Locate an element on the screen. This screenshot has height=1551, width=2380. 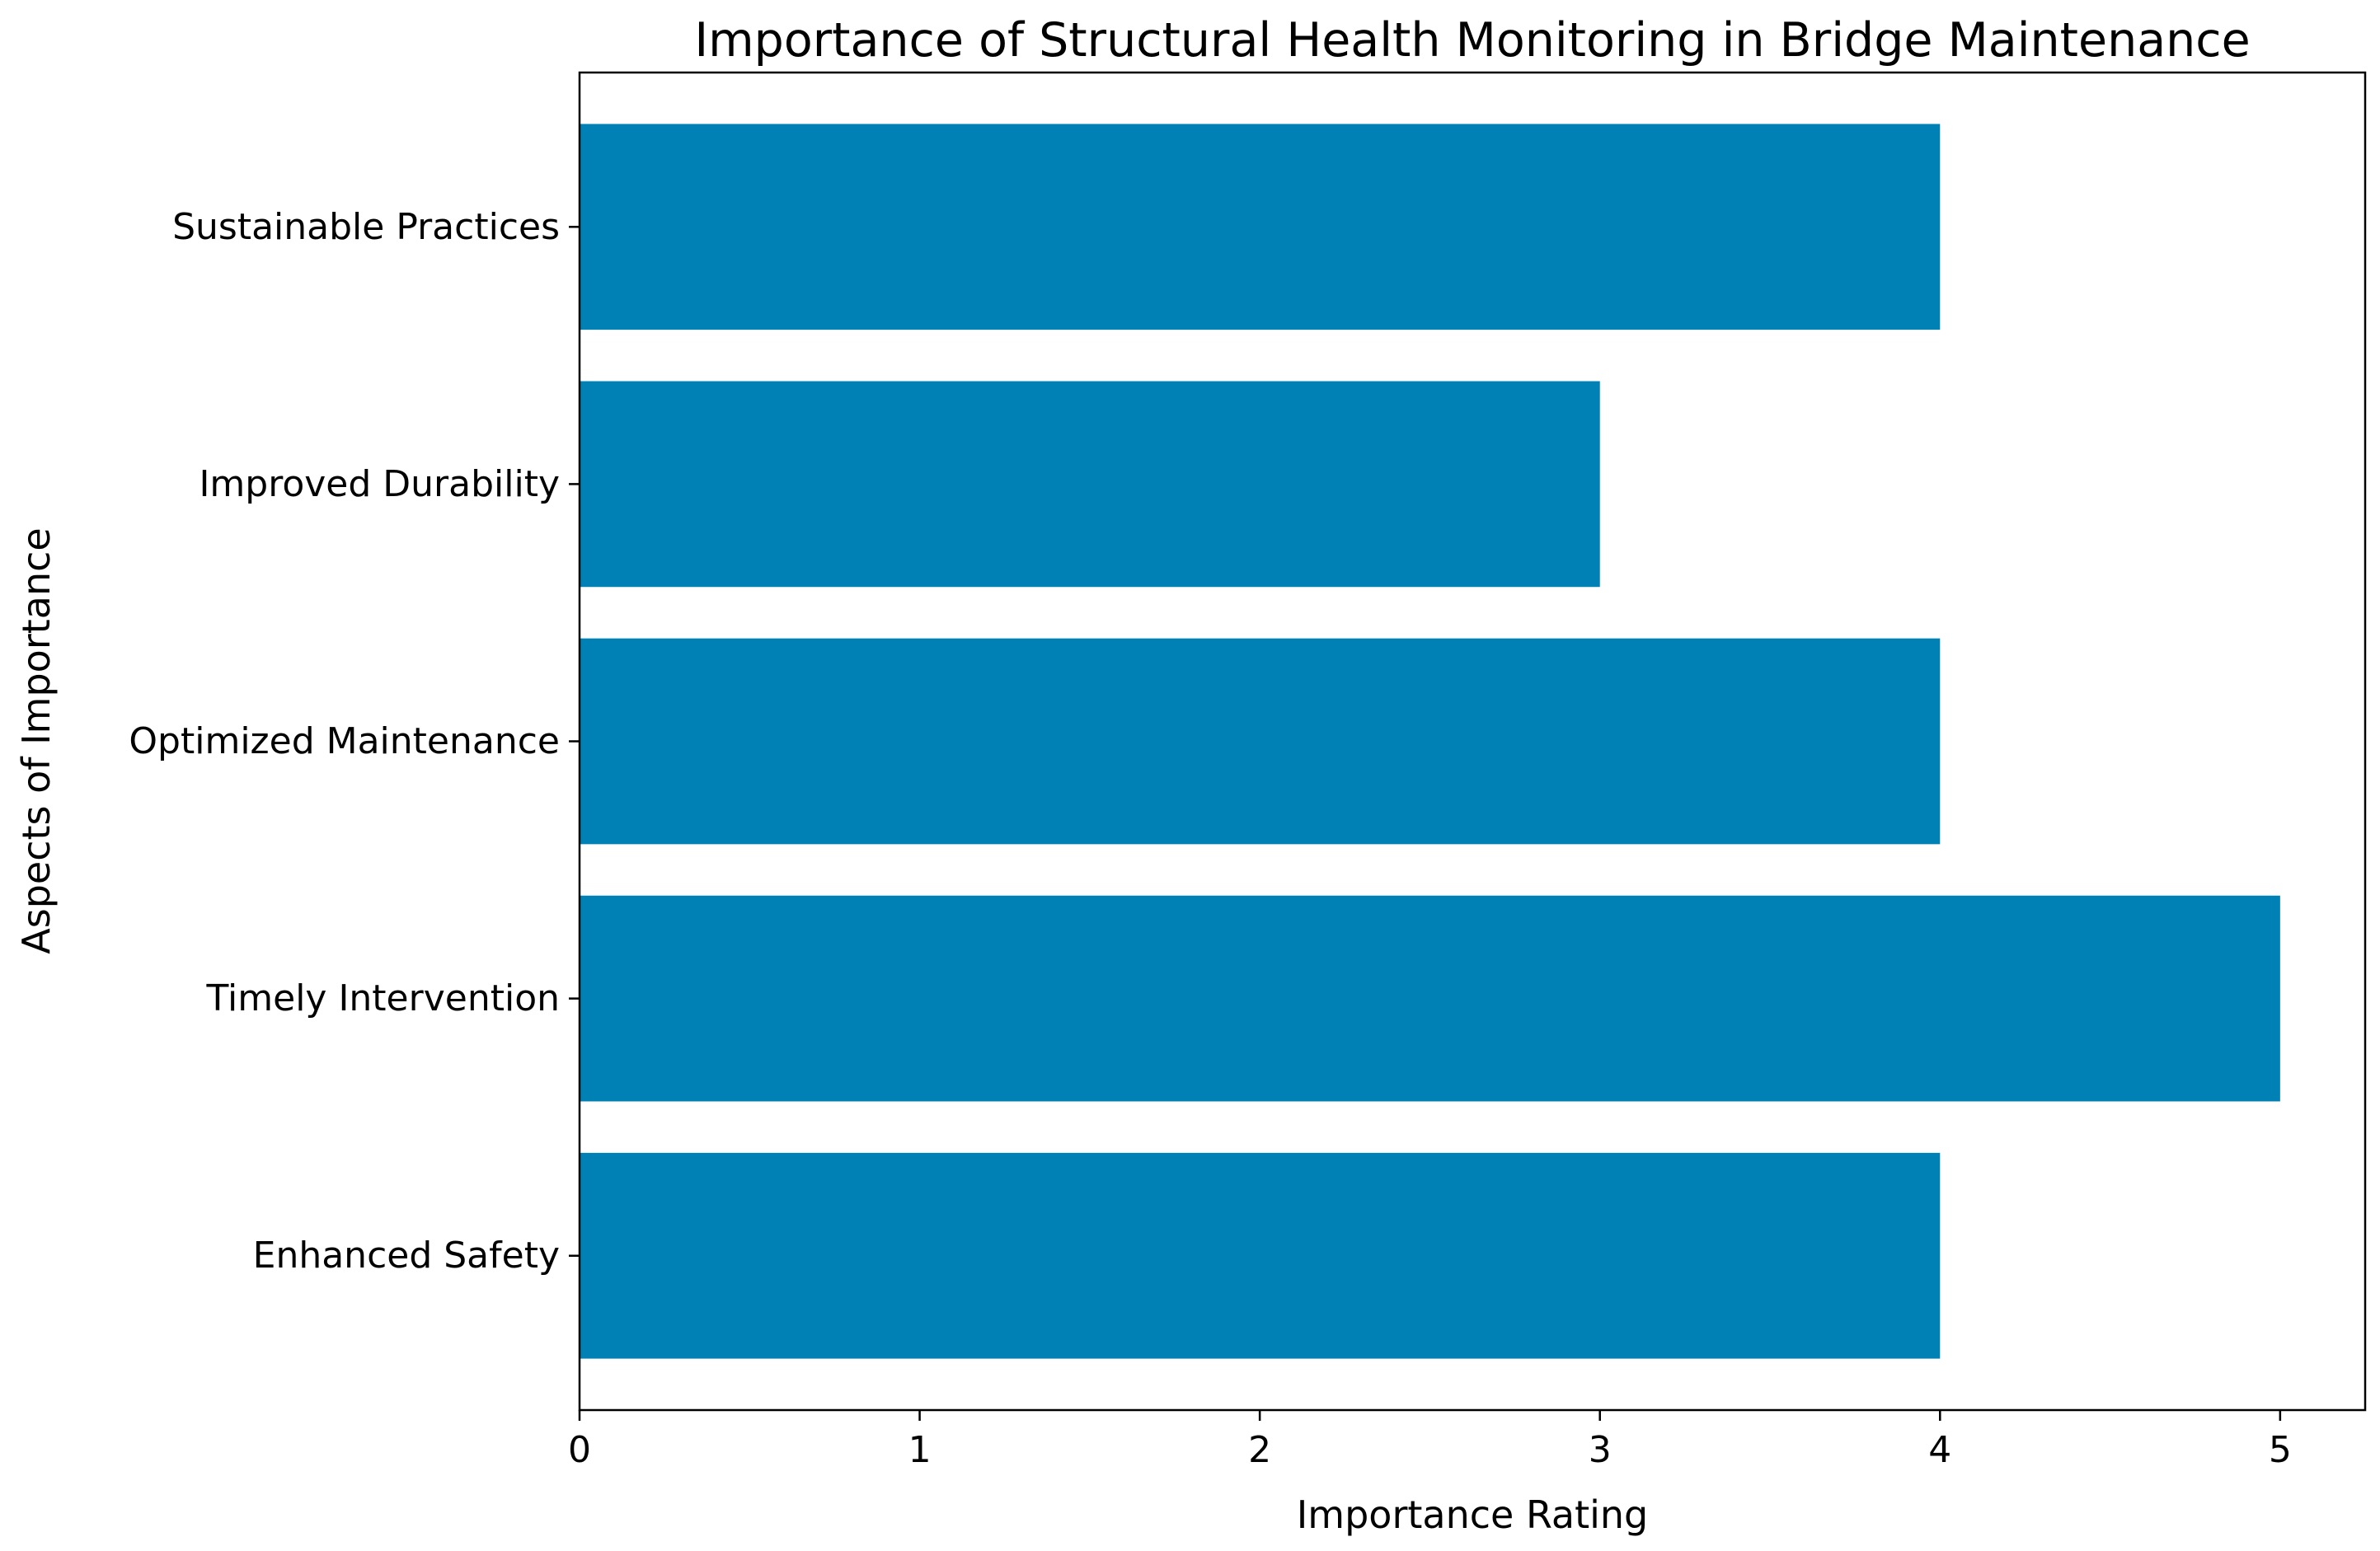
x-tick-label: 2 is located at coordinates (1259, 1450).